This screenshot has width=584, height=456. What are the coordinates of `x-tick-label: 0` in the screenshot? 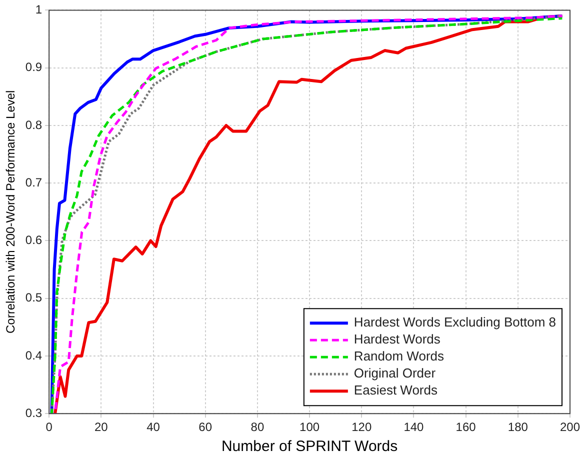 It's located at (49, 427).